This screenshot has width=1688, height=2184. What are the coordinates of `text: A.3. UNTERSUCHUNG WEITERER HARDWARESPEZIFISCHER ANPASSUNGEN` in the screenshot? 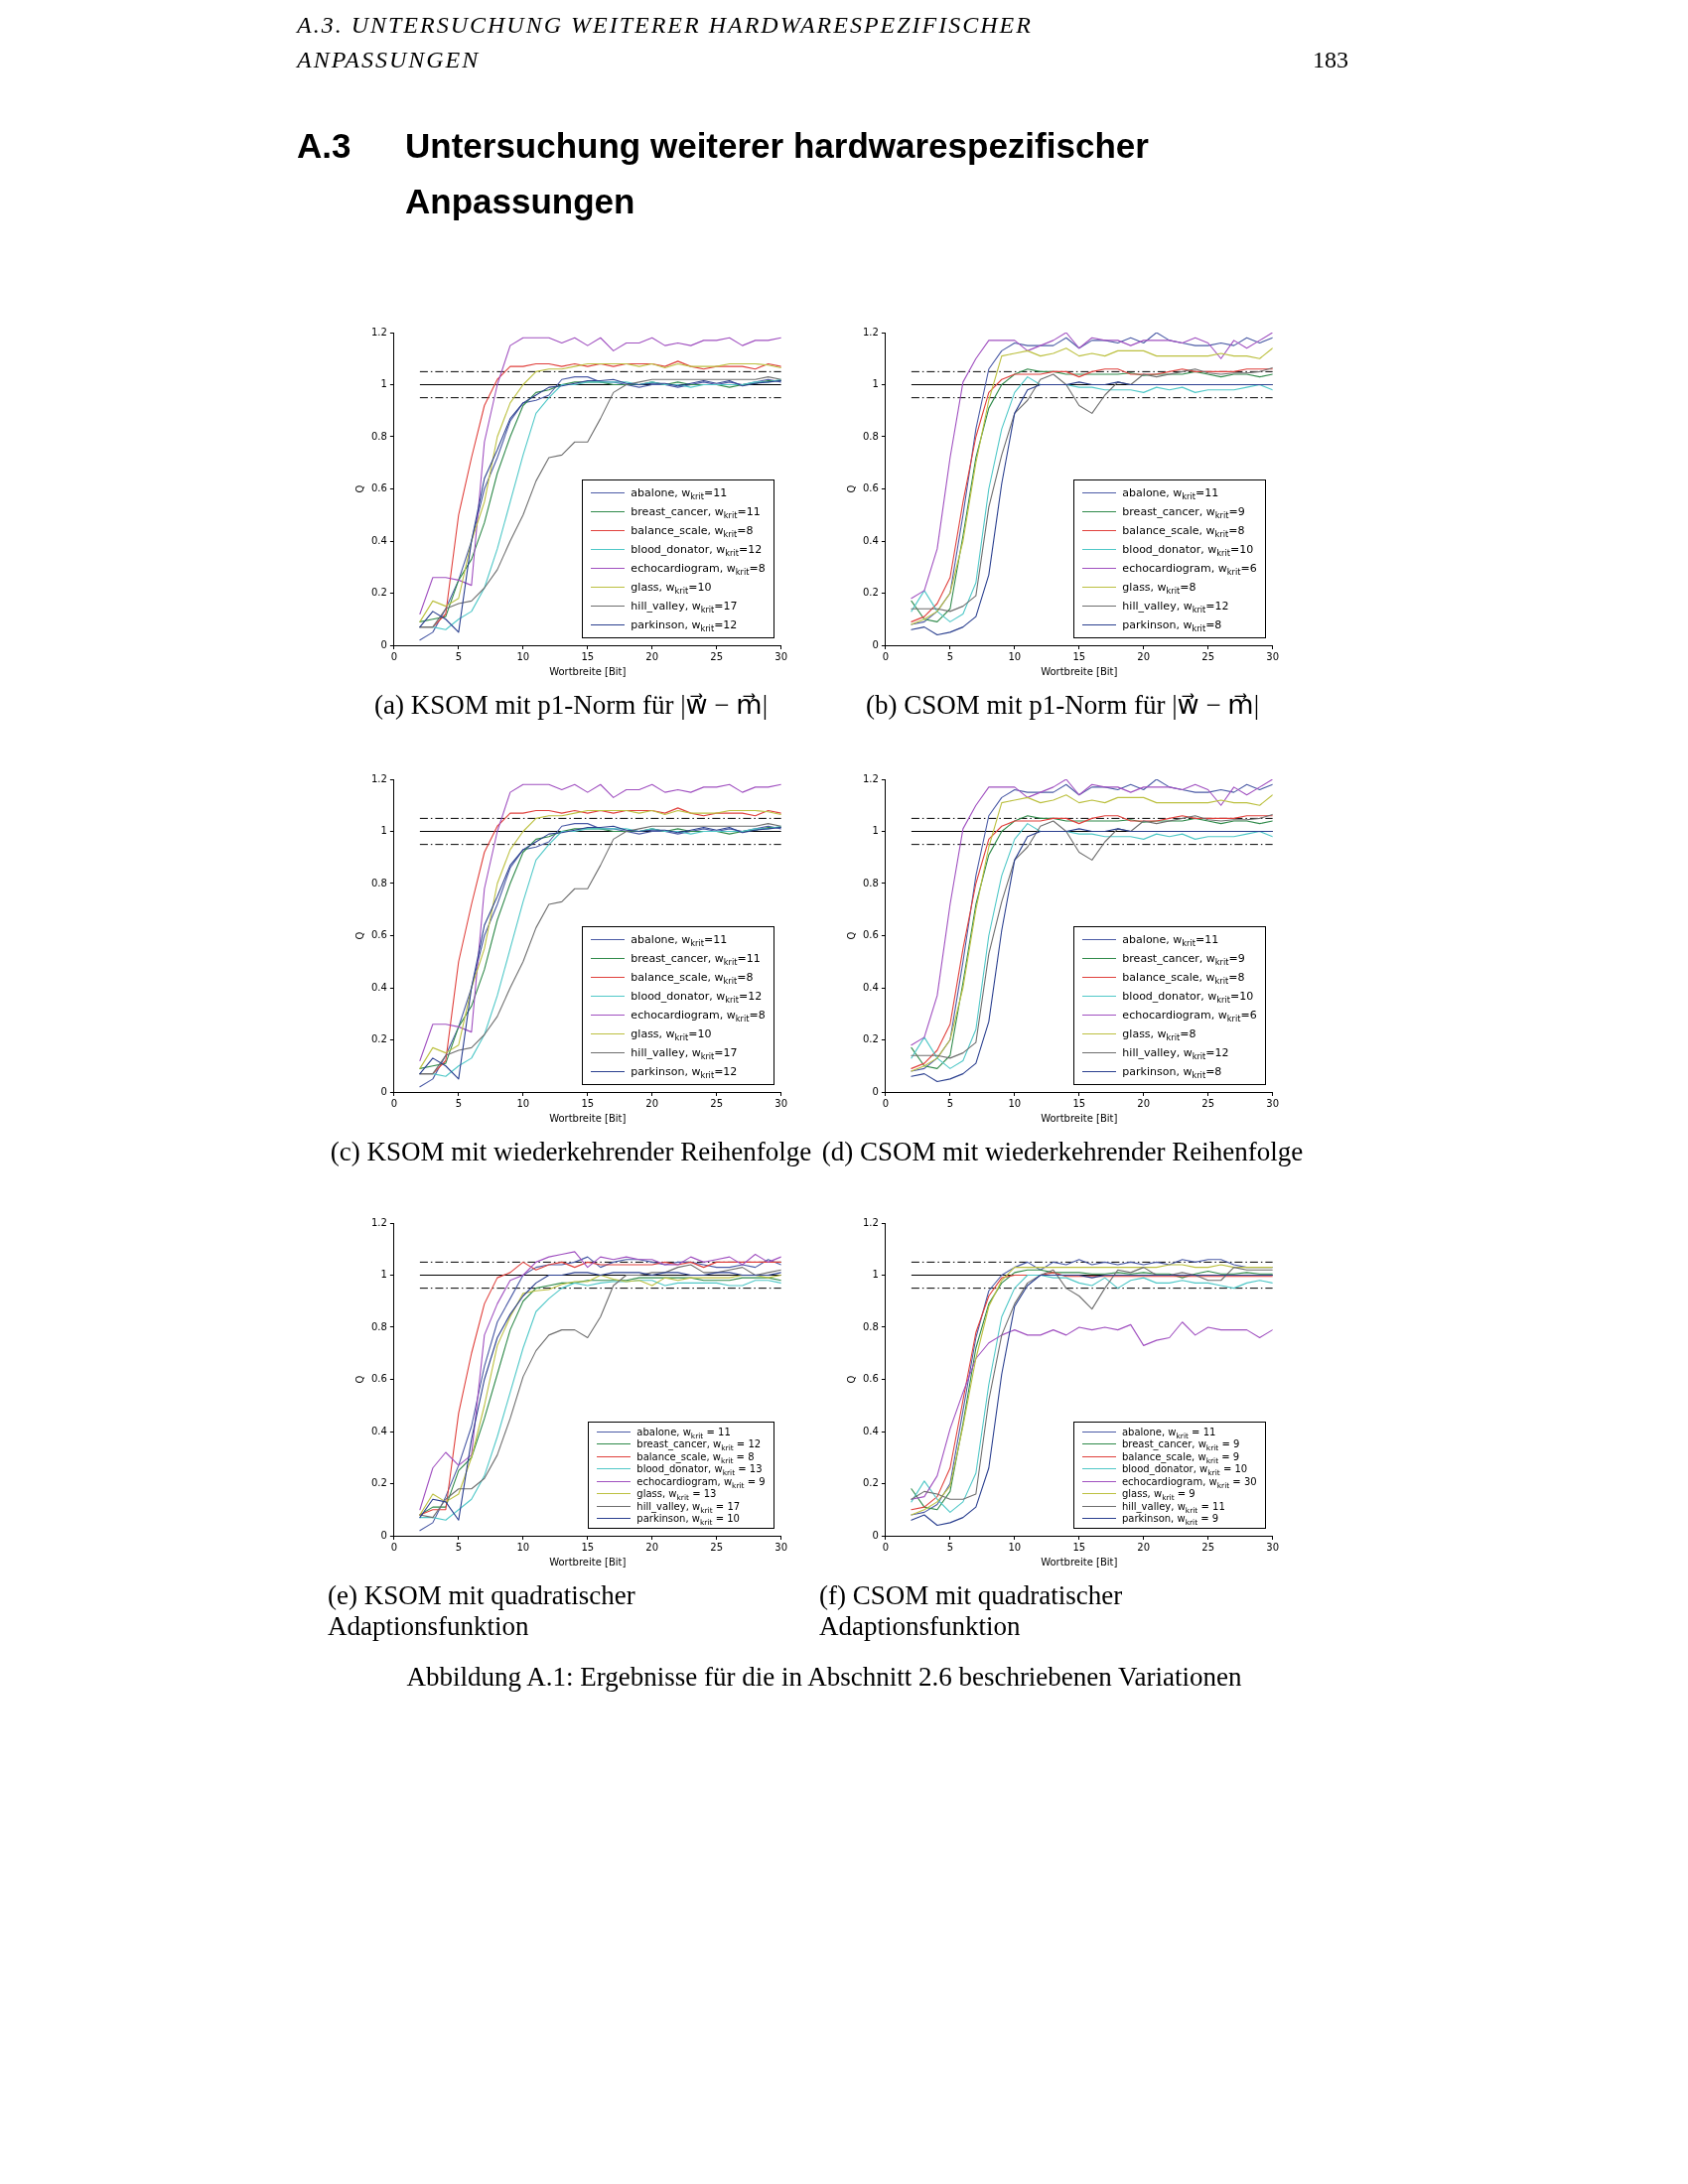 It's located at (665, 42).